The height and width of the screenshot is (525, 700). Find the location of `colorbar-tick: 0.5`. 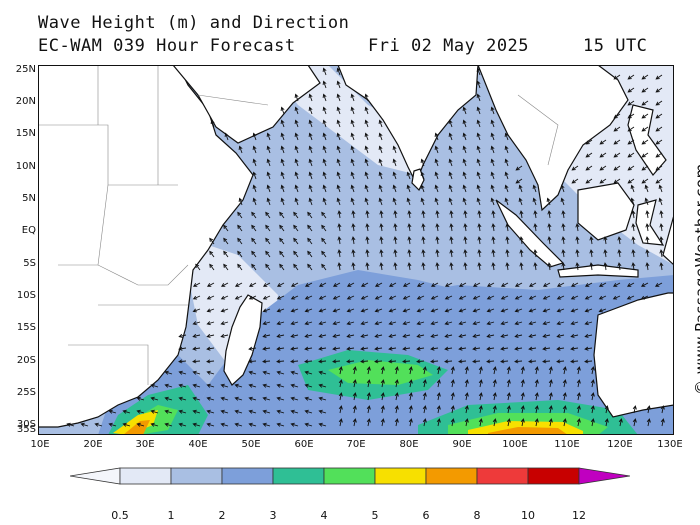

colorbar-tick: 0.5 is located at coordinates (120, 515).